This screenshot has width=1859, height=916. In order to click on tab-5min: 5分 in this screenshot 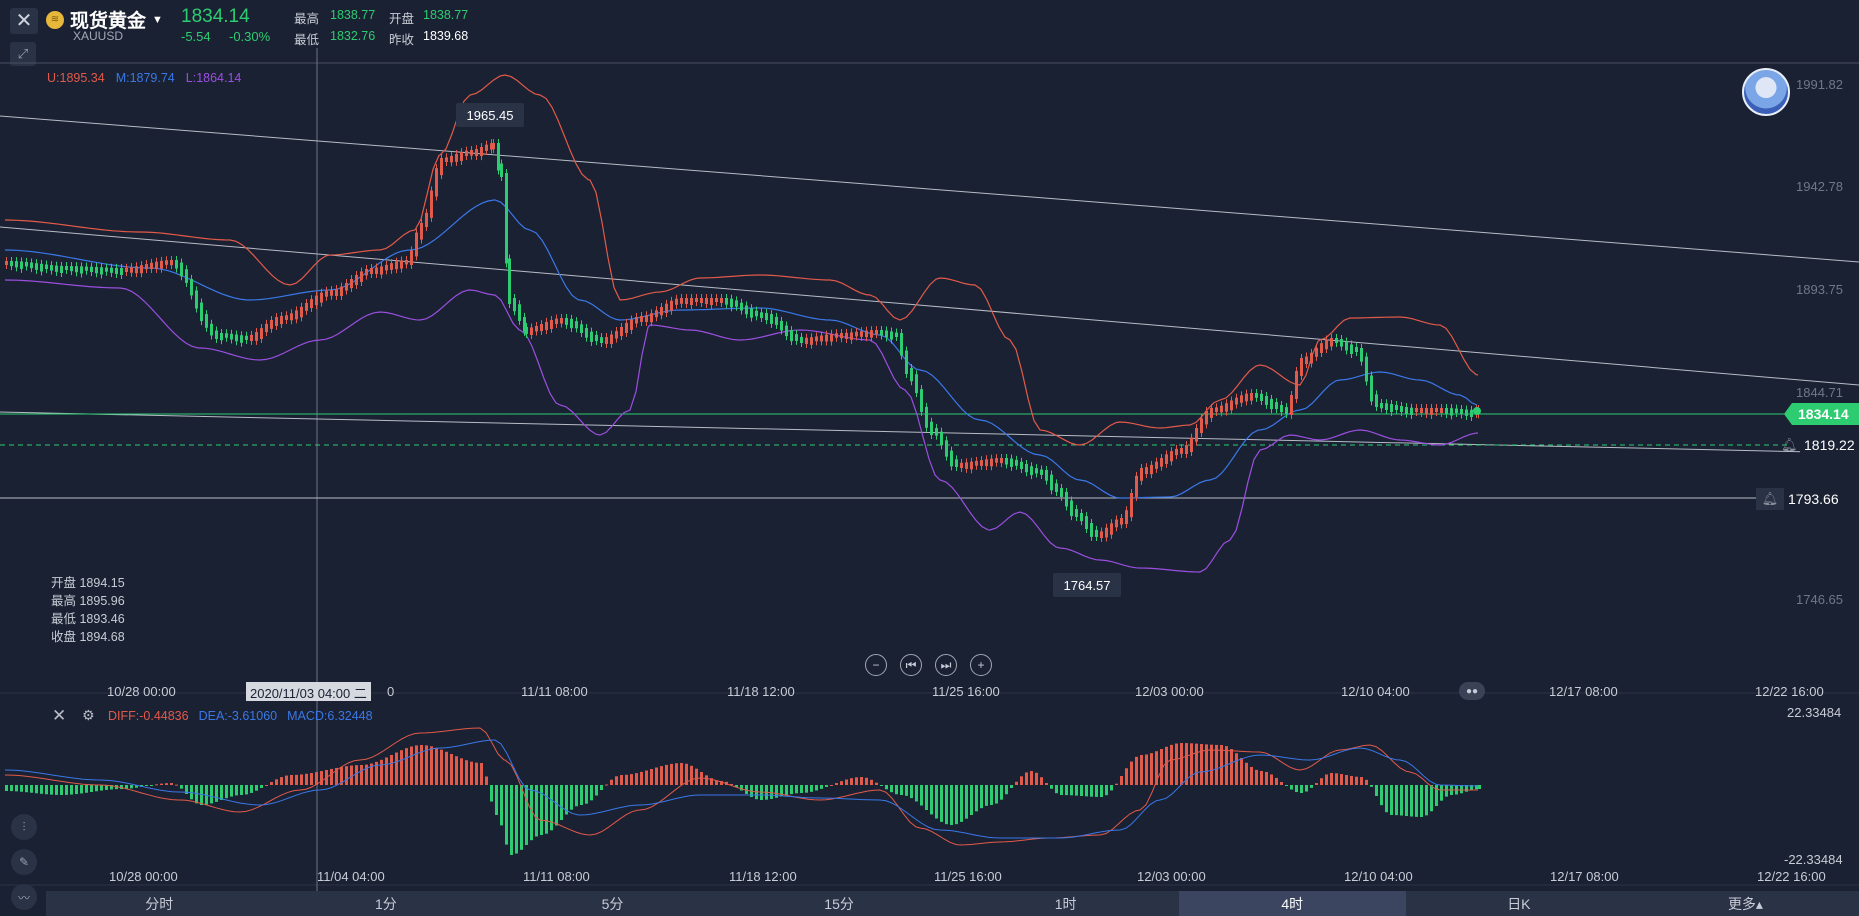, I will do `click(612, 903)`.